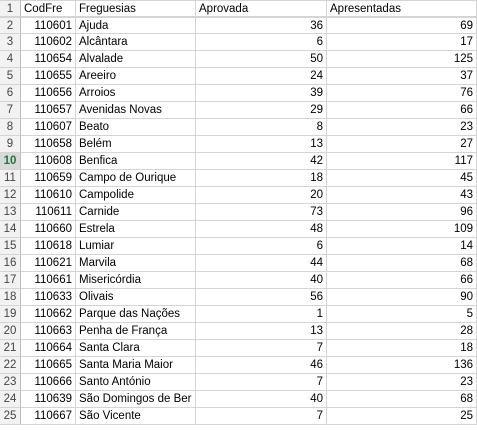 The height and width of the screenshot is (431, 477). Describe the element at coordinates (10, 229) in the screenshot. I see `row-number: 14` at that location.